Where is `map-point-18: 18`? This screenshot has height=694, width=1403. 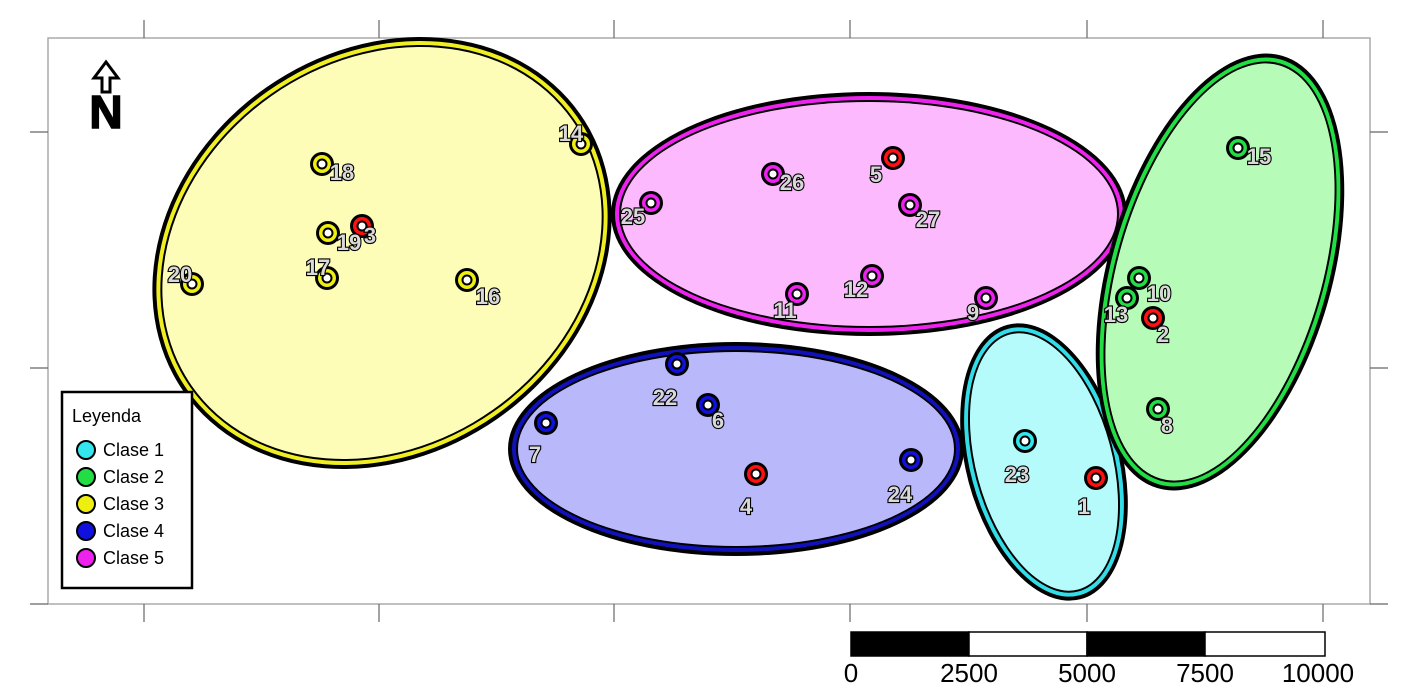
map-point-18: 18 is located at coordinates (332, 169).